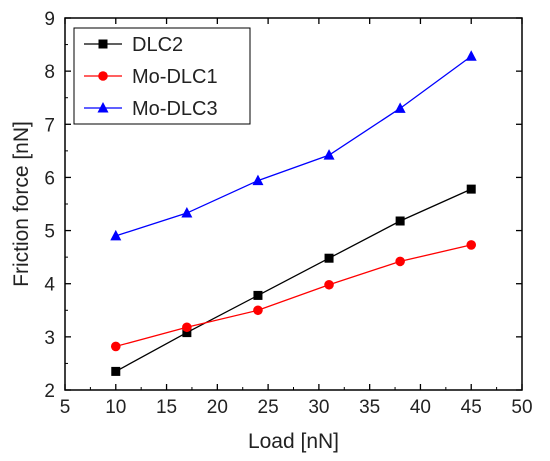 This screenshot has width=550, height=461. What do you see at coordinates (49, 178) in the screenshot?
I see `y-tick-label: 6` at bounding box center [49, 178].